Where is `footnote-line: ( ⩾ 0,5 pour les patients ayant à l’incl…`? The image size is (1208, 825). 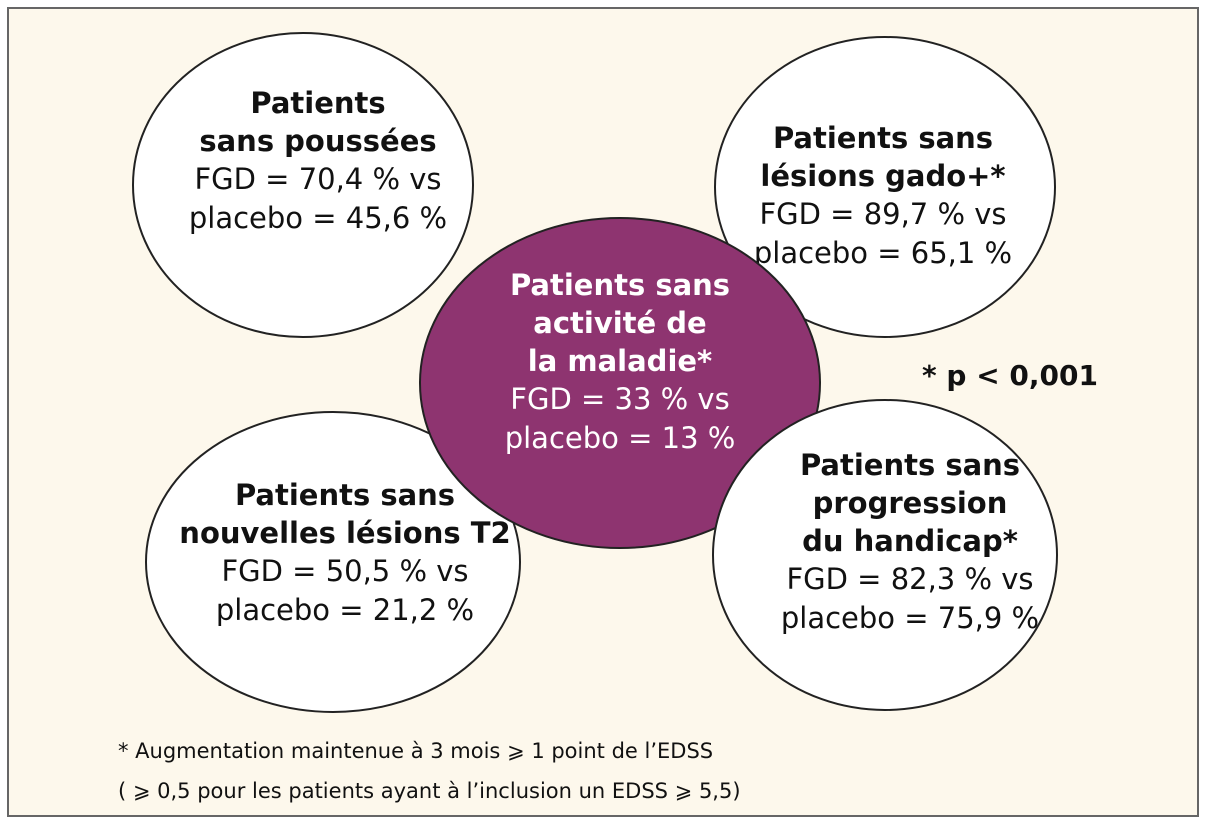 footnote-line: ( ⩾ 0,5 pour les patients ayant à l’incl… is located at coordinates (429, 791).